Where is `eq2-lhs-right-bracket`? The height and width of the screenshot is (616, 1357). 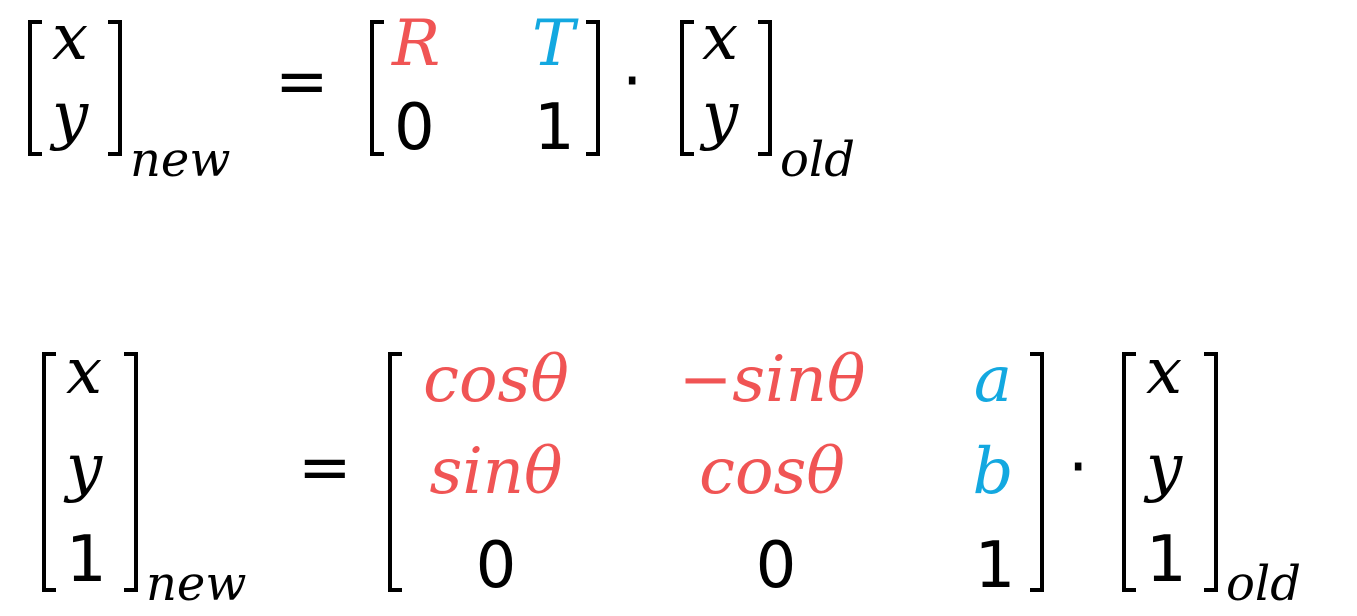 eq2-lhs-right-bracket is located at coordinates (131, 472).